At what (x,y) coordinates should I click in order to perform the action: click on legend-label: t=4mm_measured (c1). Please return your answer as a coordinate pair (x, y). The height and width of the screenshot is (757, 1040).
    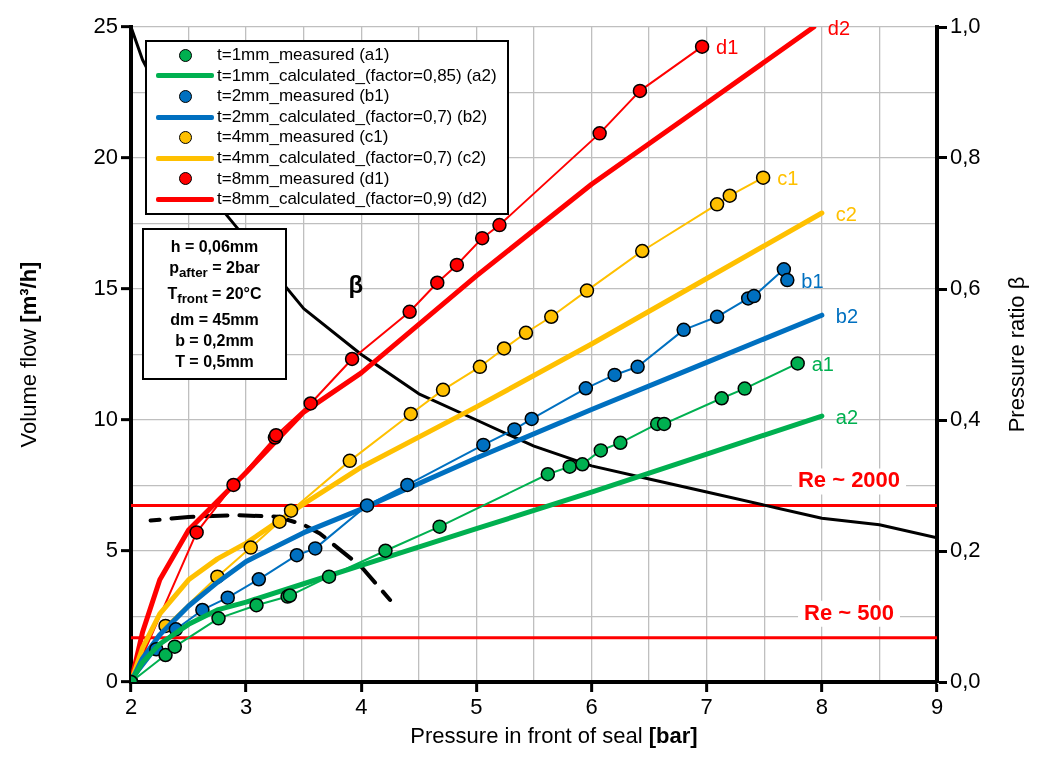
    Looking at the image, I should click on (303, 137).